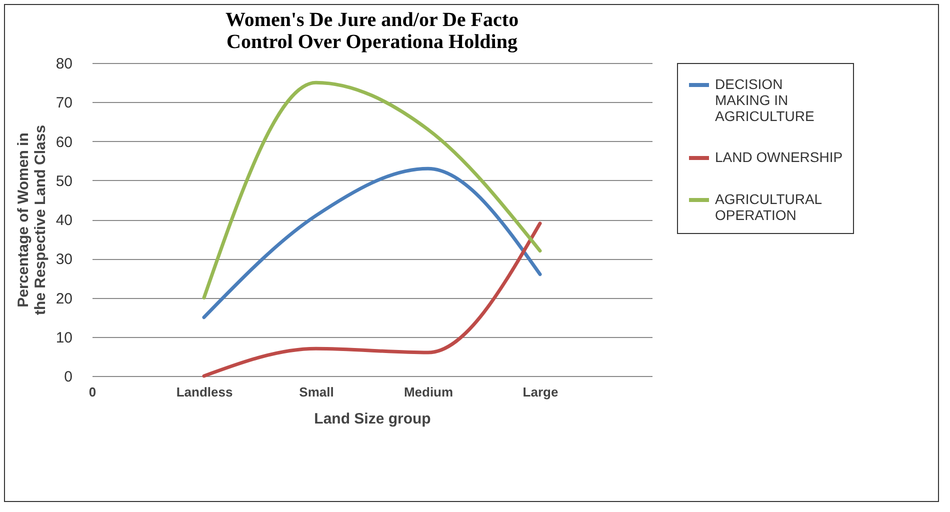  Describe the element at coordinates (372, 419) in the screenshot. I see `x-axis-title: Land Size group` at that location.